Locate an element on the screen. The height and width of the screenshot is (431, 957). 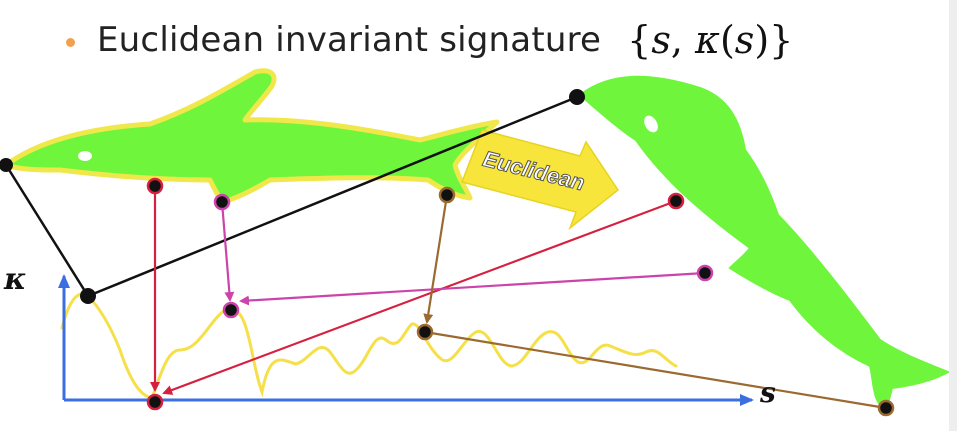
bullet-dot-icon is located at coordinates (70, 42).